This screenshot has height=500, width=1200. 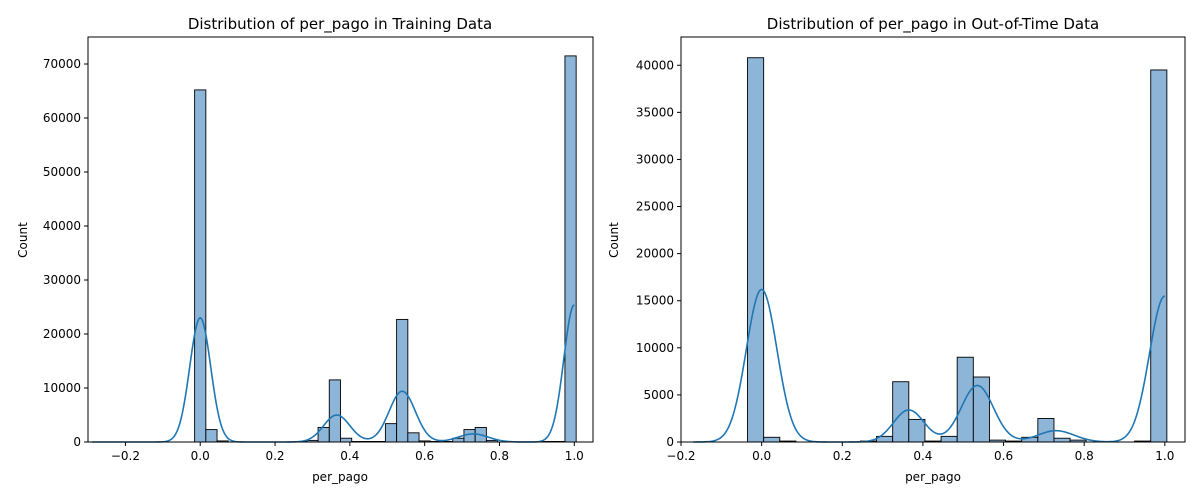 I want to click on y-tick-label: 25000, so click(x=655, y=207).